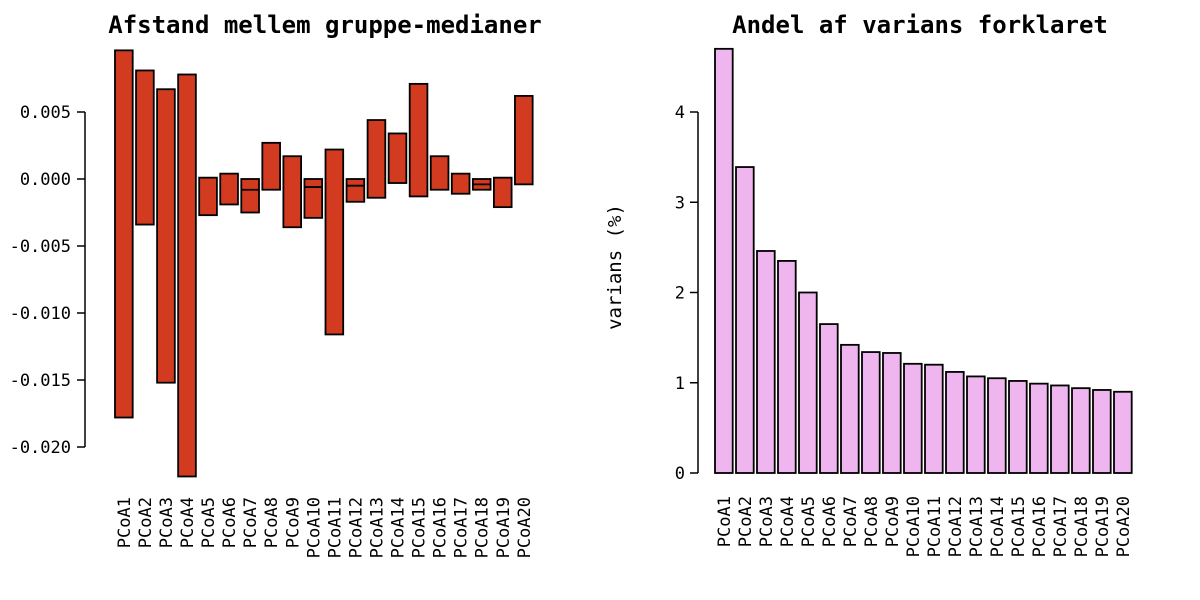  Describe the element at coordinates (920, 25) in the screenshot. I see `right-chart-title: Andel af varians forklaret` at that location.